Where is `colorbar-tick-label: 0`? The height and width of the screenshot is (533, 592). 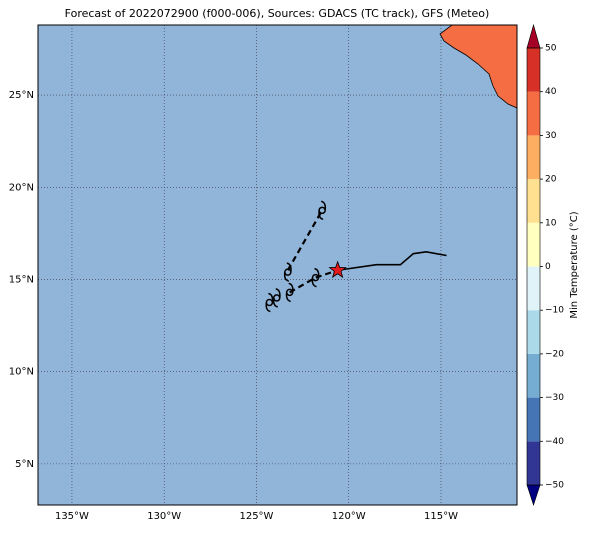
colorbar-tick-label: 0 is located at coordinates (548, 267).